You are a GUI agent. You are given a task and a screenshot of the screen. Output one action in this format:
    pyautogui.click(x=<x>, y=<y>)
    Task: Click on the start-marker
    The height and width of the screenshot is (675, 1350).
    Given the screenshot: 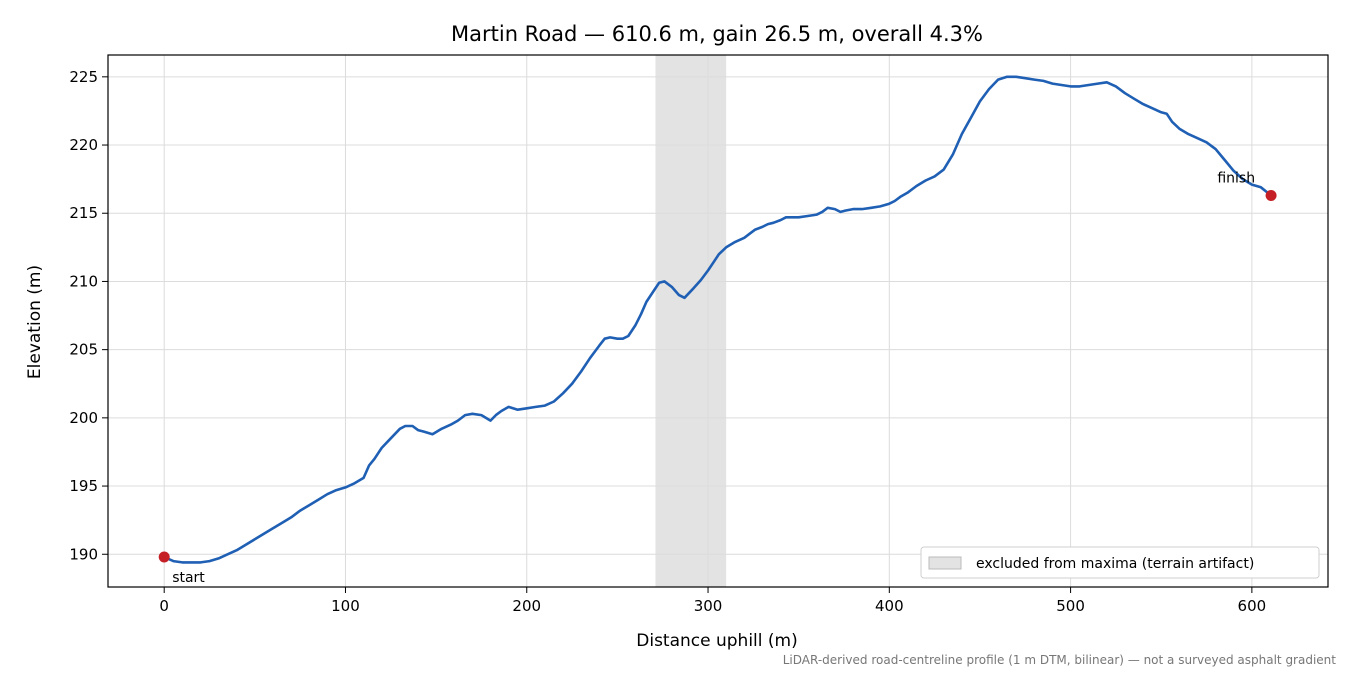 What is the action you would take?
    pyautogui.click(x=164, y=557)
    